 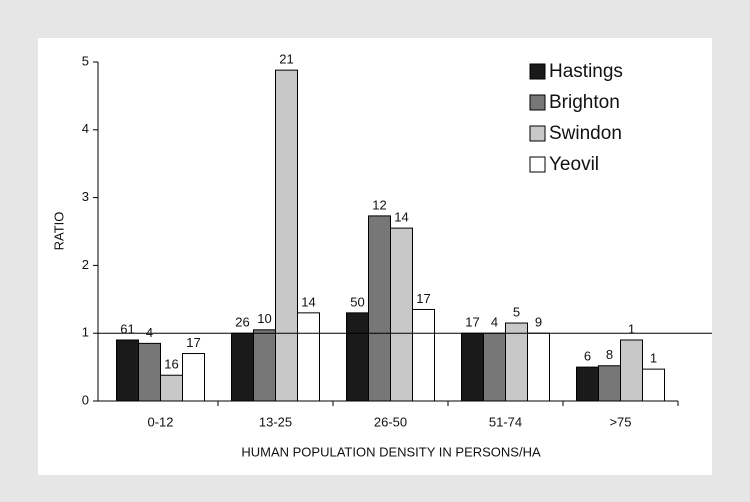 I want to click on count-label: 12, so click(x=379, y=204).